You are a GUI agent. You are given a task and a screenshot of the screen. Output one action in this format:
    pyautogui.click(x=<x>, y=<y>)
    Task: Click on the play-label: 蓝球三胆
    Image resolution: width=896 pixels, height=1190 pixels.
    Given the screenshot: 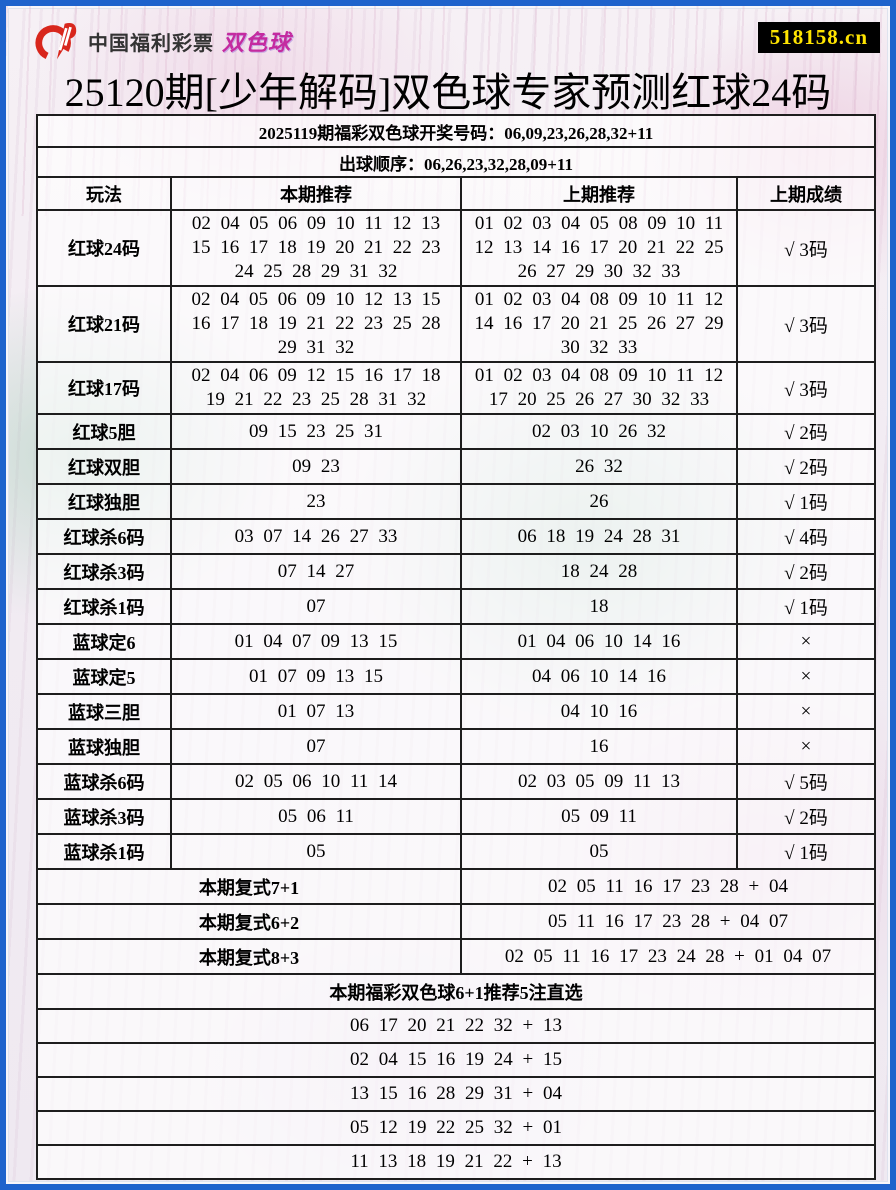 What is the action you would take?
    pyautogui.click(x=104, y=711)
    